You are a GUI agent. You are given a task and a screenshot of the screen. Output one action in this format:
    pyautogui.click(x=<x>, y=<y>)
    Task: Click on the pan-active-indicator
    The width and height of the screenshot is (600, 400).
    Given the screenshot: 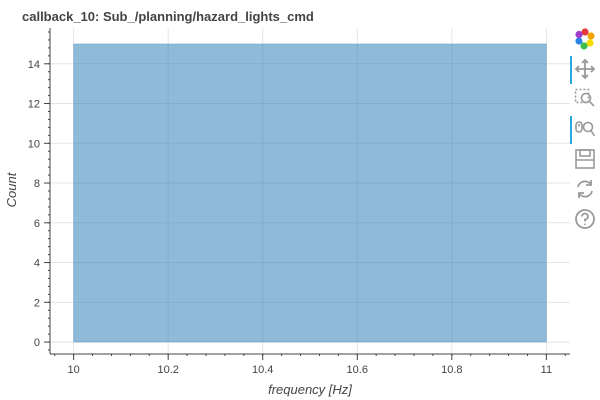 What is the action you would take?
    pyautogui.click(x=571, y=70)
    